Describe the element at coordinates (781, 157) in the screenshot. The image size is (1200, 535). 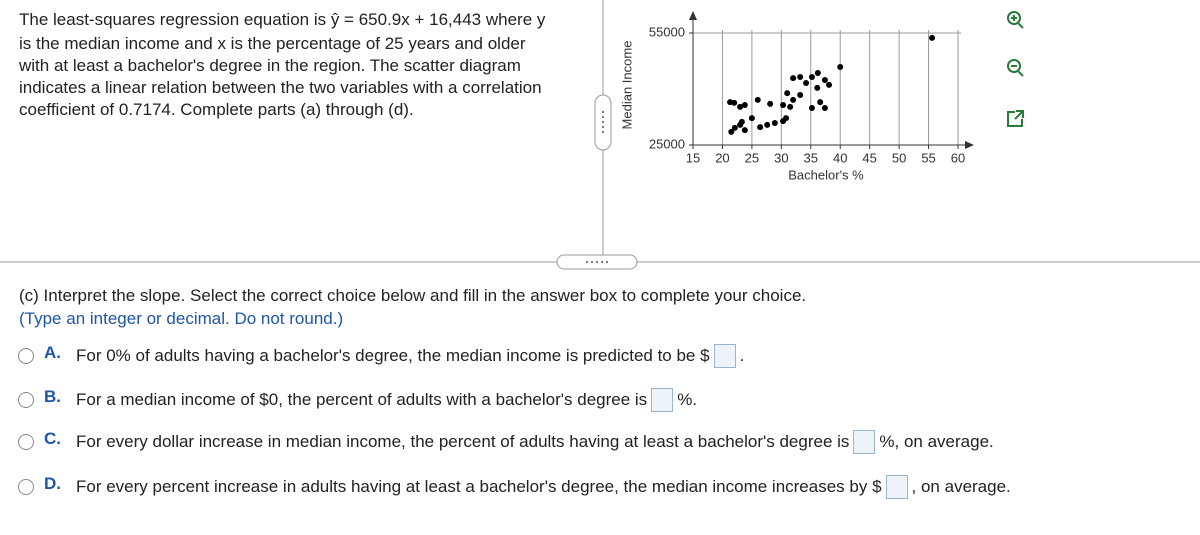
I see `x-tick-label: 30` at that location.